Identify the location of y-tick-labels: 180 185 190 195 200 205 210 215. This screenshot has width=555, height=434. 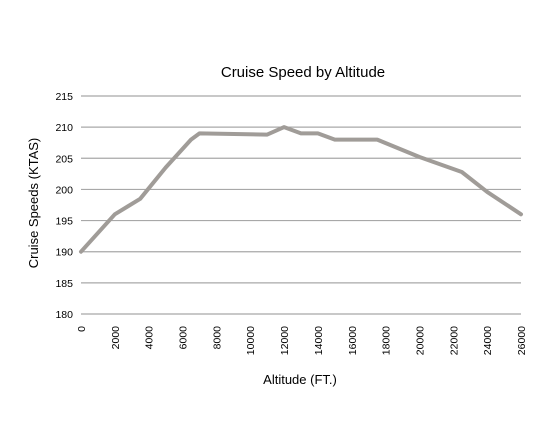
(64, 206).